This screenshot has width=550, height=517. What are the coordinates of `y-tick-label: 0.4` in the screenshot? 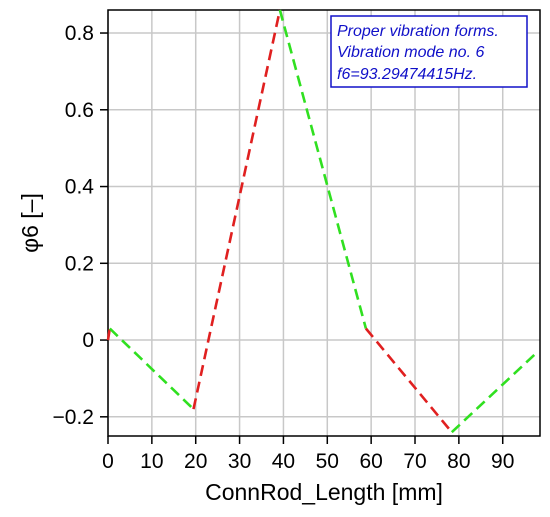 It's located at (80, 187).